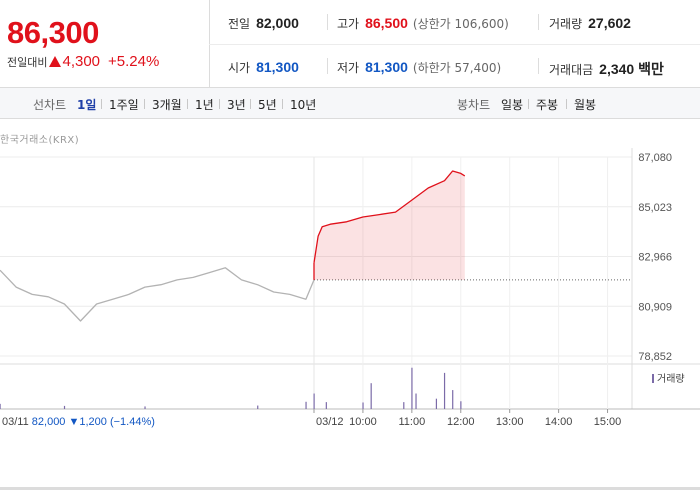 The height and width of the screenshot is (490, 700). I want to click on x-tick-label: 13:00, so click(510, 422).